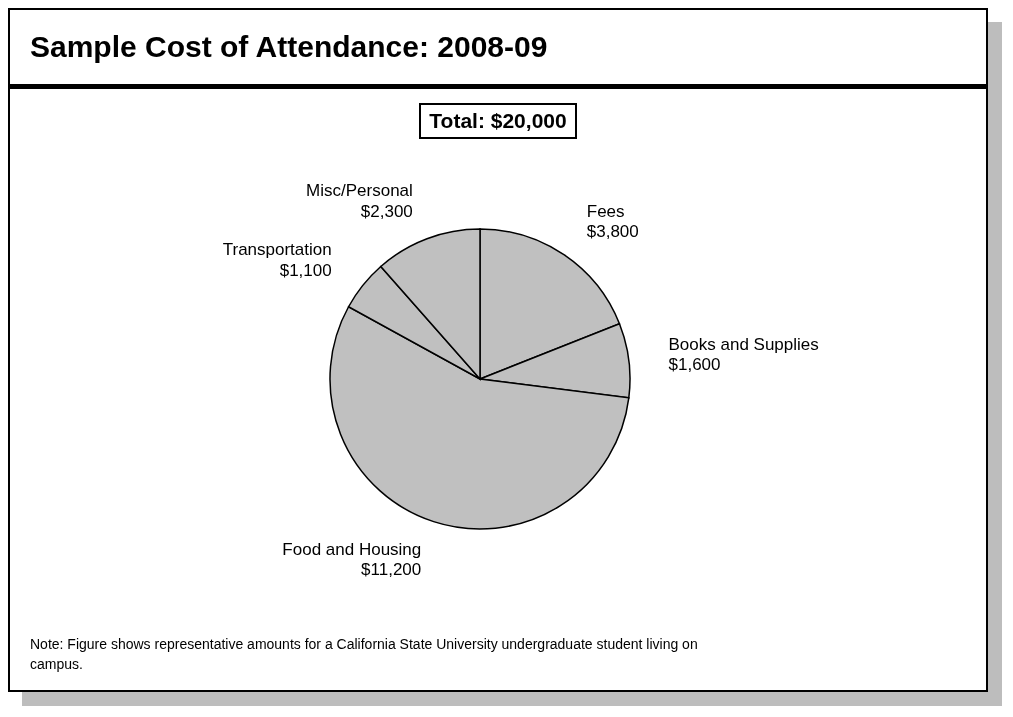  Describe the element at coordinates (391, 569) in the screenshot. I see `data-label: $11,200` at that location.